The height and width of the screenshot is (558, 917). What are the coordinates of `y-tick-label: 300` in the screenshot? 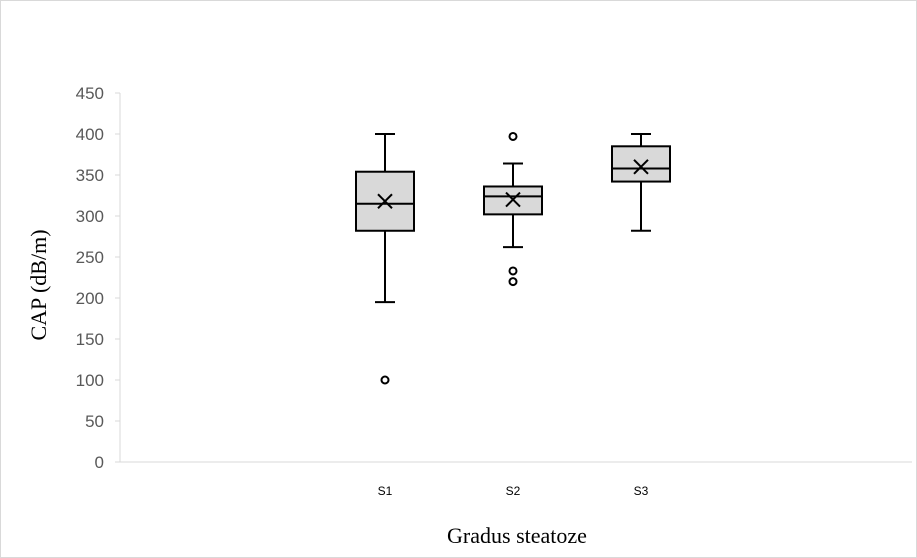 It's located at (90, 216).